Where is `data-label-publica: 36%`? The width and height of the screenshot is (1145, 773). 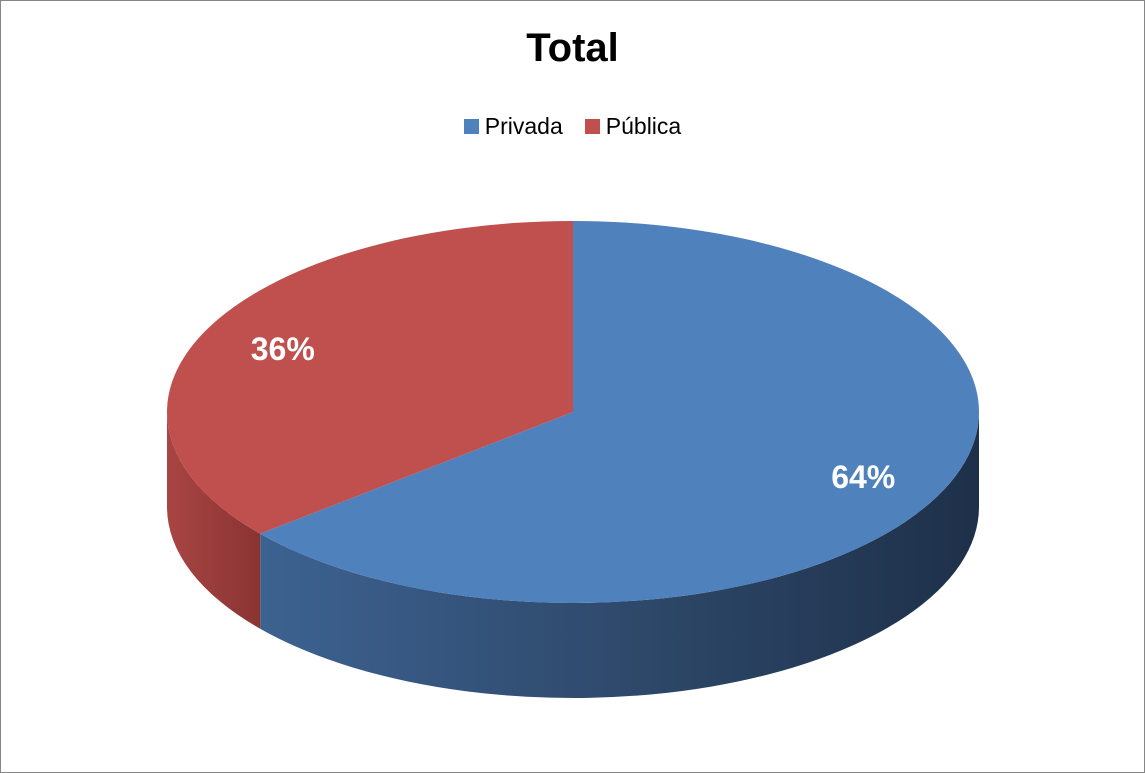
data-label-publica: 36% is located at coordinates (283, 349).